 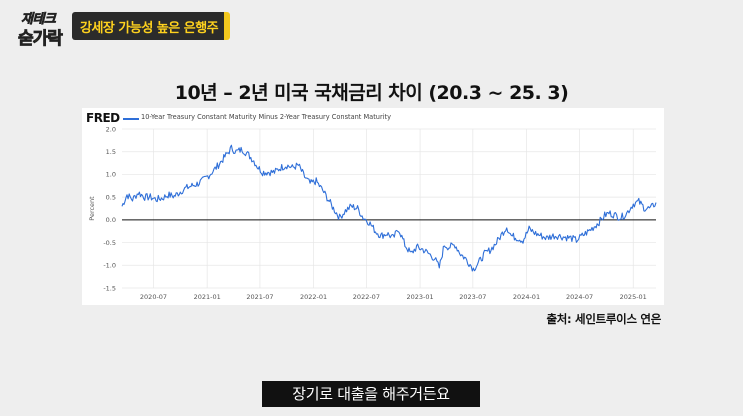 What do you see at coordinates (103, 118) in the screenshot?
I see `fred-logo: FRED` at bounding box center [103, 118].